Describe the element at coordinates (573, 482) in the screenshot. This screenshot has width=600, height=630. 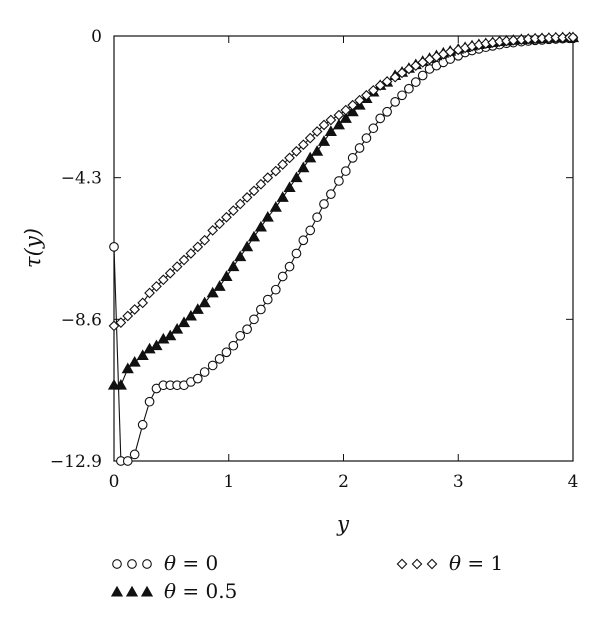
I see `x-tick-label: 4` at that location.